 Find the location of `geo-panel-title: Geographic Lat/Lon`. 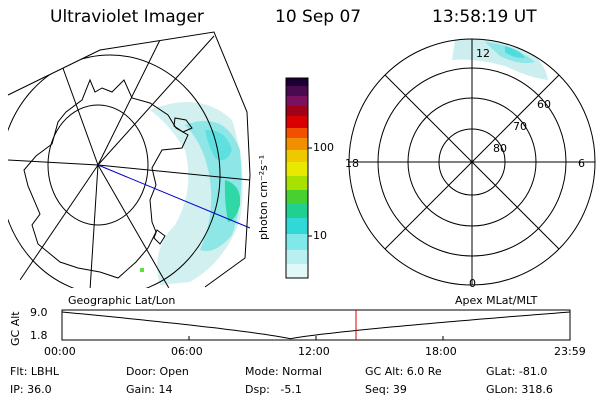

geo-panel-title: Geographic Lat/Lon is located at coordinates (122, 300).